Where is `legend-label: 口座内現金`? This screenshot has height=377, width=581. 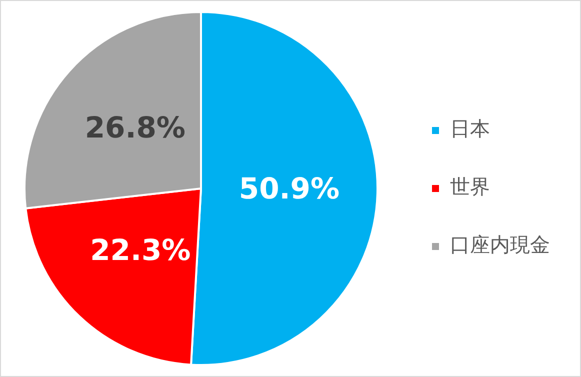 legend-label: 口座内現金 is located at coordinates (500, 244).